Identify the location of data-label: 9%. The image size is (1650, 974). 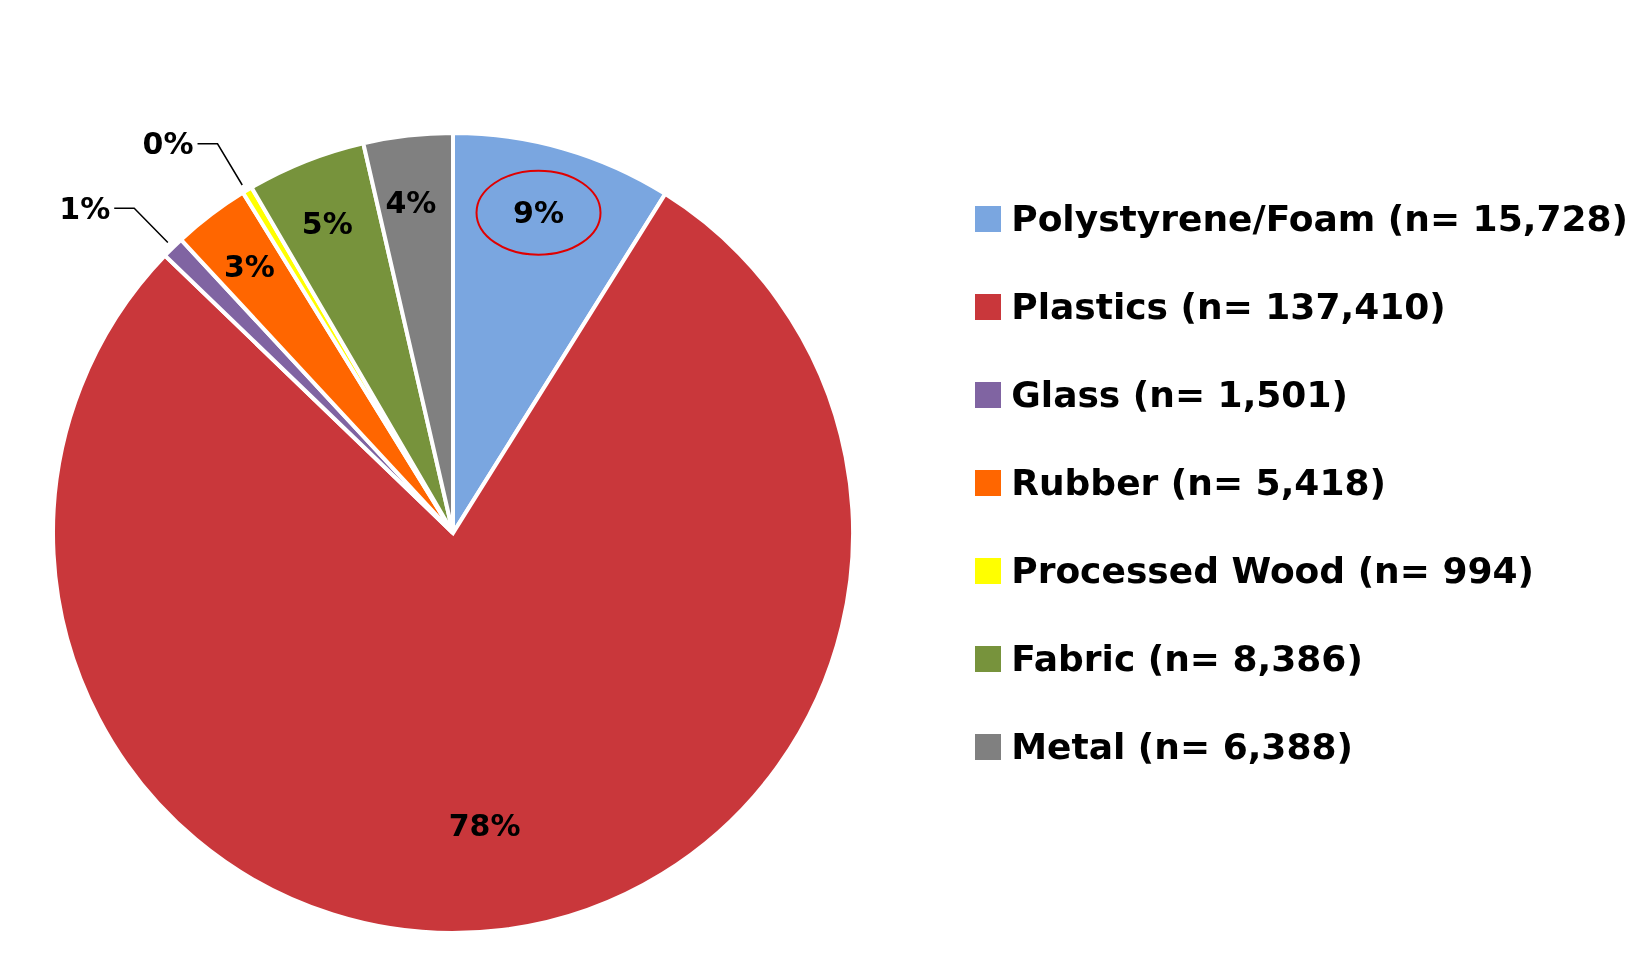
(538, 213).